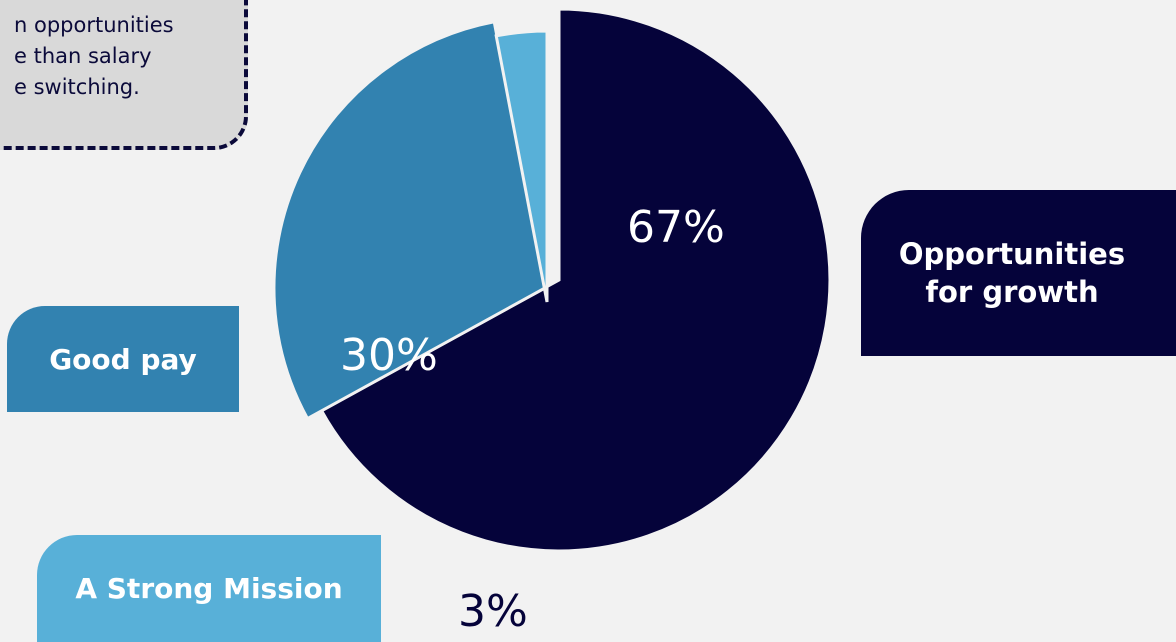 This screenshot has width=1176, height=642. What do you see at coordinates (1018, 273) in the screenshot?
I see `legend-label-growth: Opportunities for growth` at bounding box center [1018, 273].